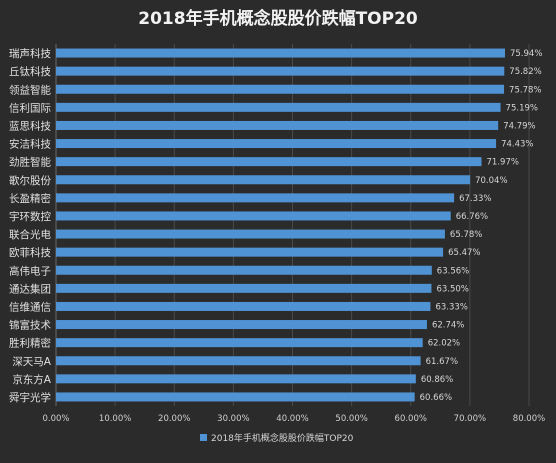 The image size is (556, 463). I want to click on category-label: 领益智能, so click(30, 89).